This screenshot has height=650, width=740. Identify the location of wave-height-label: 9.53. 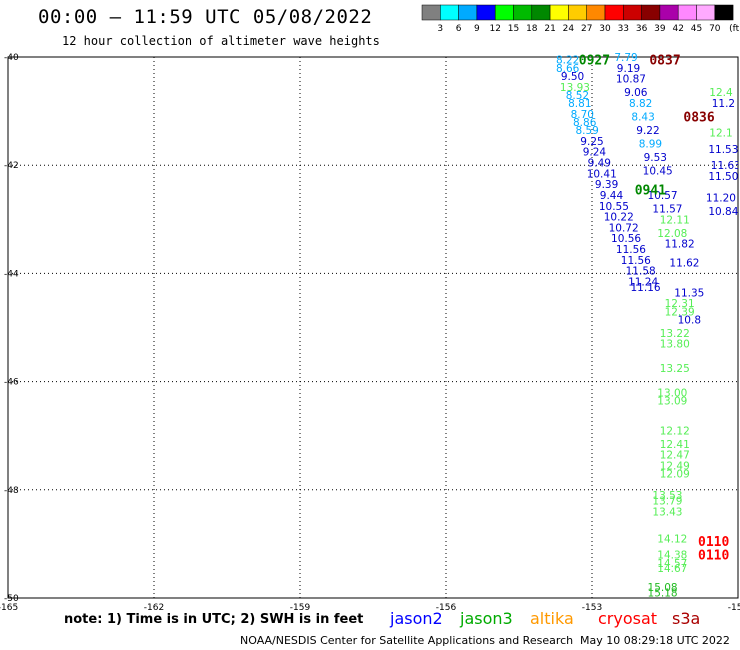
(655, 158).